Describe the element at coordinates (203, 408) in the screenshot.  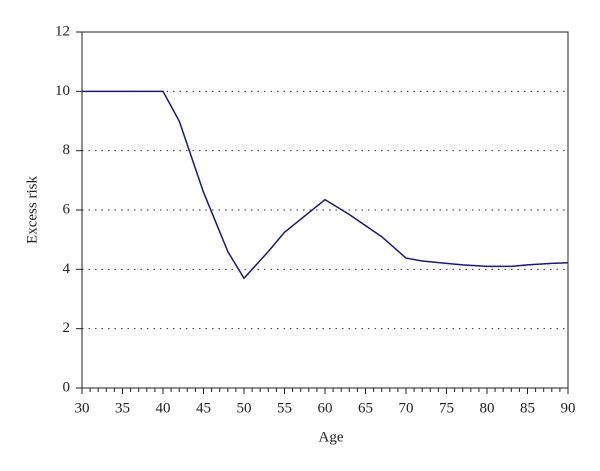
I see `x-tick-label: 45` at that location.